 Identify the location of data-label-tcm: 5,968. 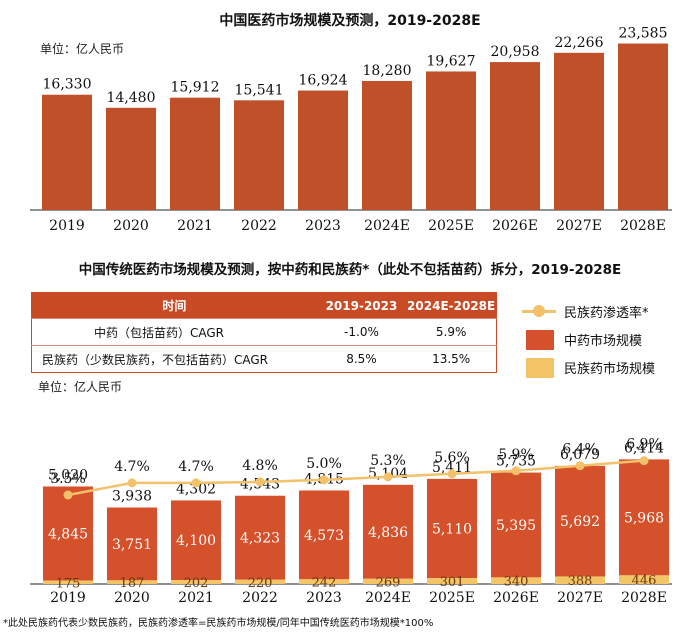
(644, 518).